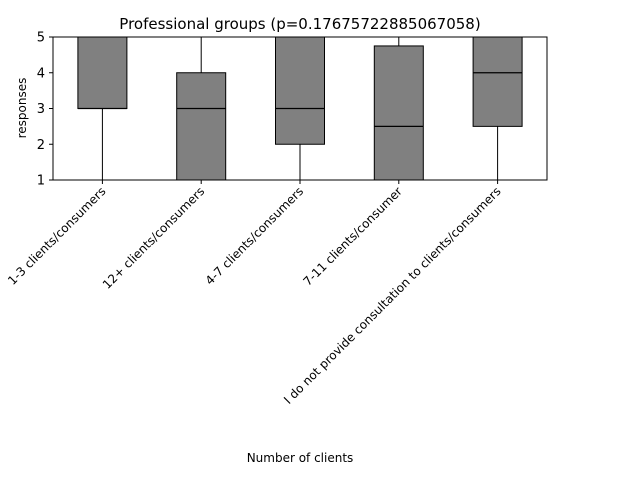 The image size is (640, 480). Describe the element at coordinates (300, 458) in the screenshot. I see `x-axis-label: Number of clients` at that location.